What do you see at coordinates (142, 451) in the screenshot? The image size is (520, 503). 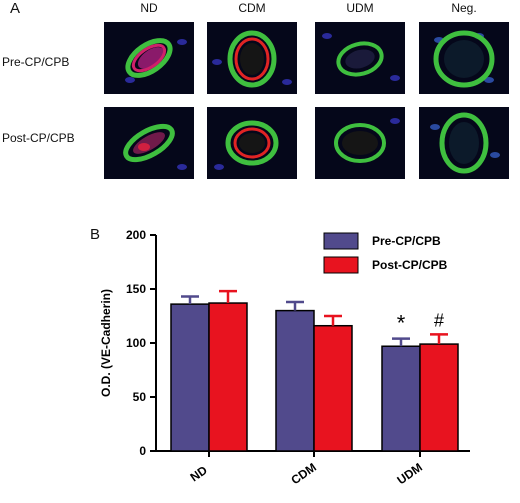 I see `y-tick-label: 0` at bounding box center [142, 451].